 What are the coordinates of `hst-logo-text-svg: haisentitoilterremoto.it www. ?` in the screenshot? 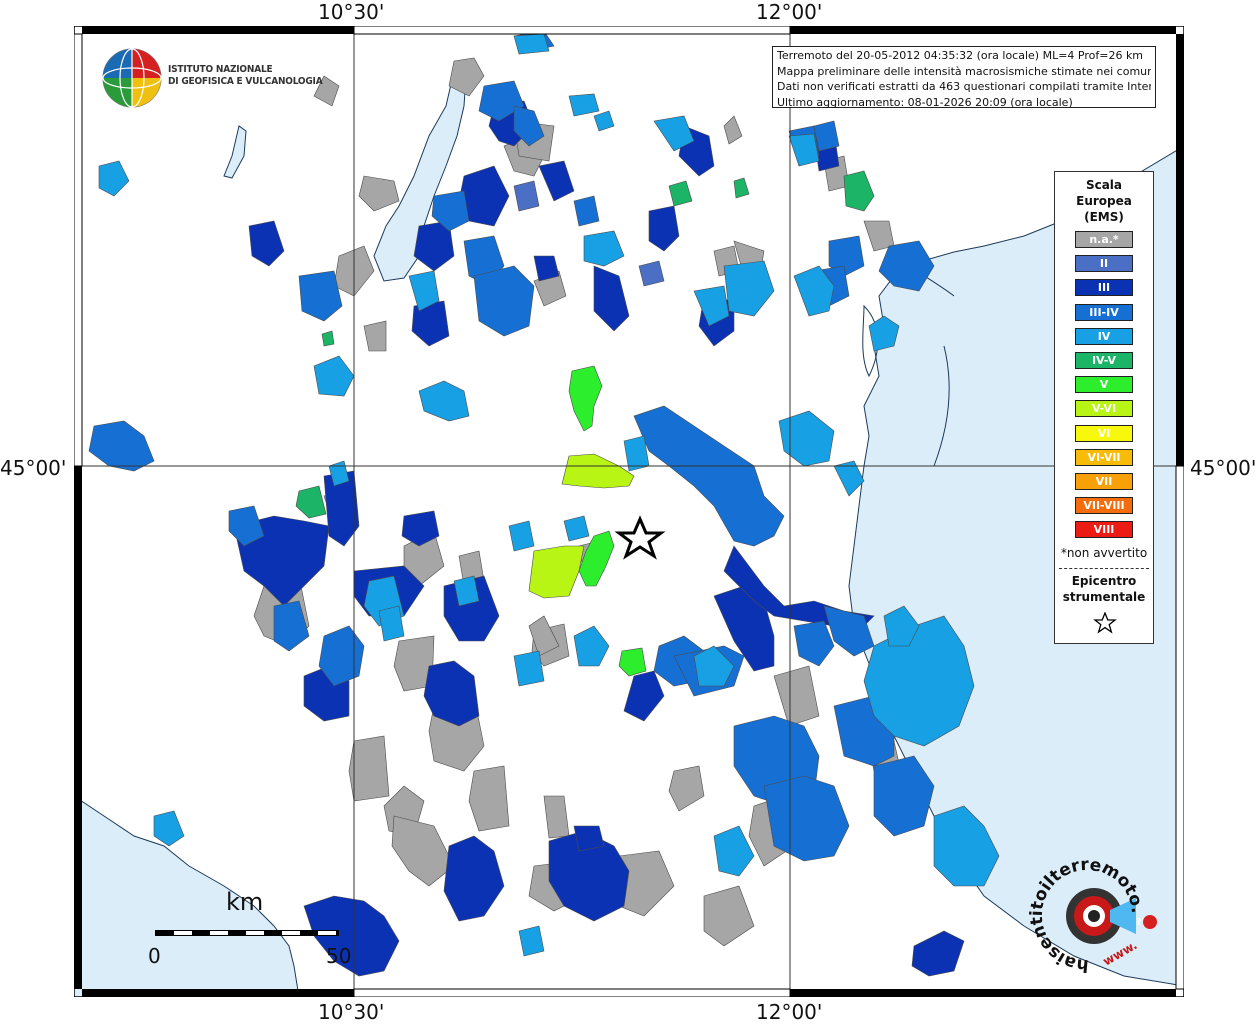 It's located at (1083, 905).